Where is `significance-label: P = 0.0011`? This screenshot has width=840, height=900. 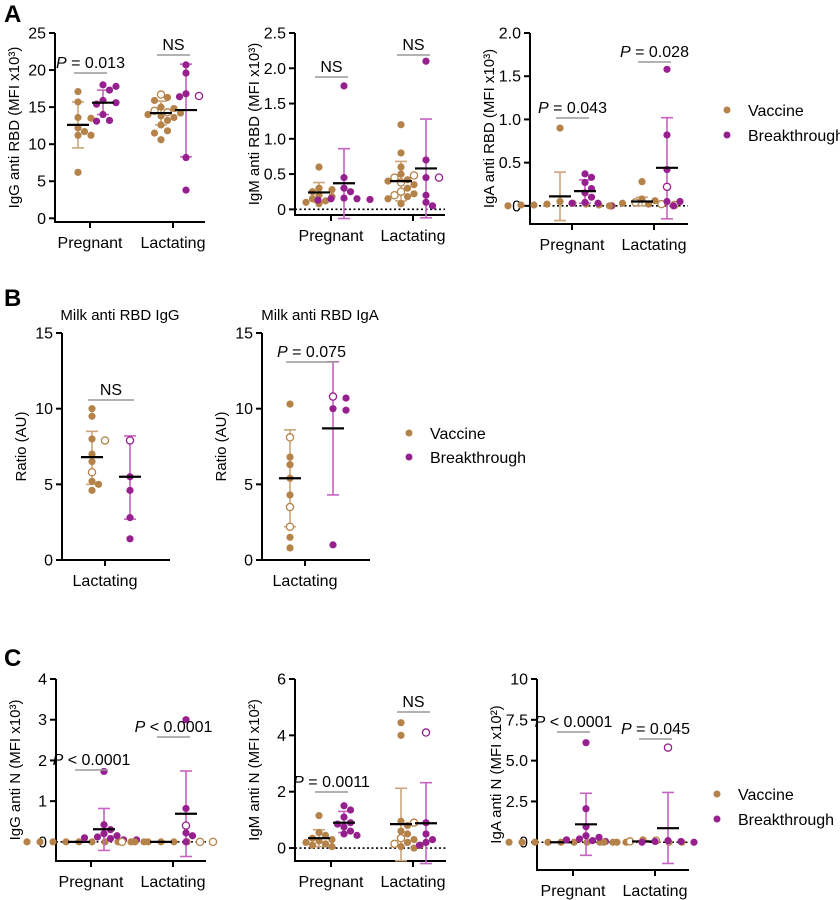 significance-label: P = 0.0011 is located at coordinates (331, 782).